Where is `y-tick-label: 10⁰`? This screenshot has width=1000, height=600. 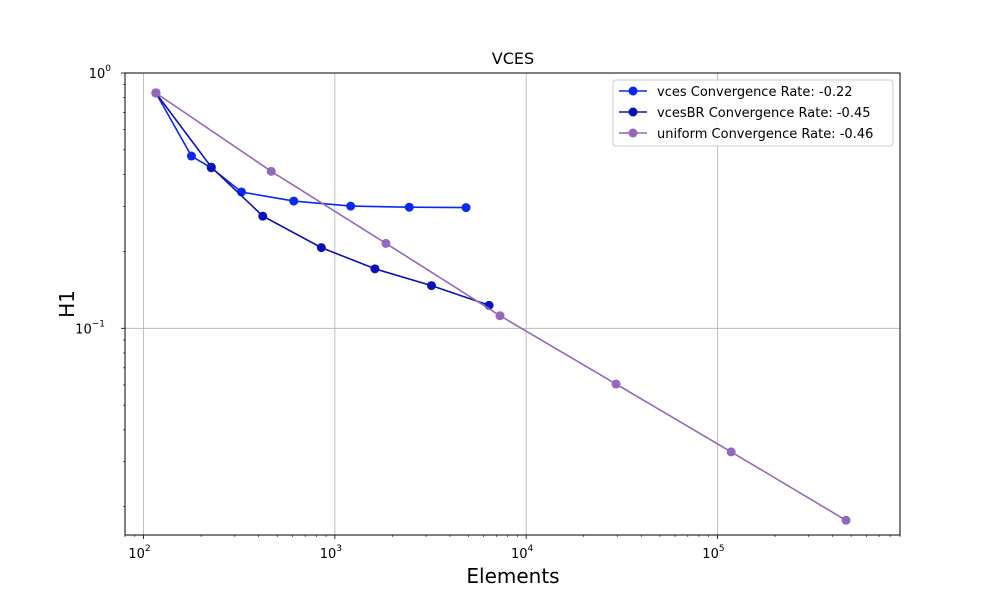
y-tick-label: 10⁰ is located at coordinates (100, 73).